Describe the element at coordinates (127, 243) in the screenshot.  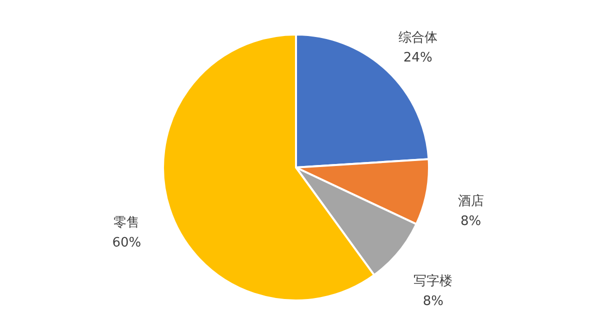
I see `data-label: 60%` at that location.